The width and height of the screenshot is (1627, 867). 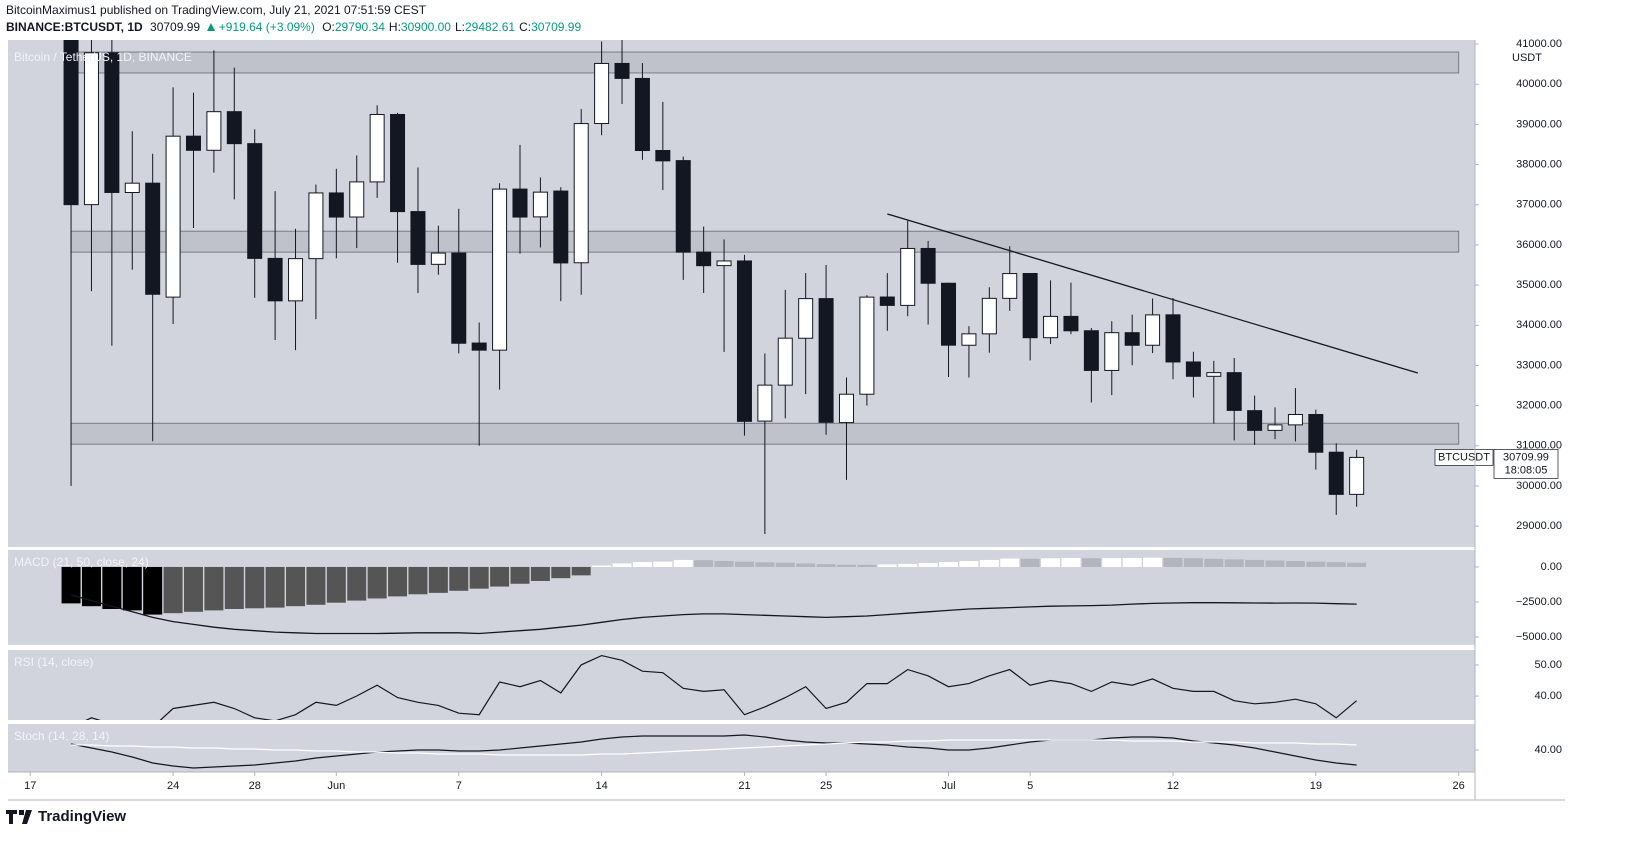 I want to click on pane-title: MACD (21, 50, close, 24), so click(x=81, y=562).